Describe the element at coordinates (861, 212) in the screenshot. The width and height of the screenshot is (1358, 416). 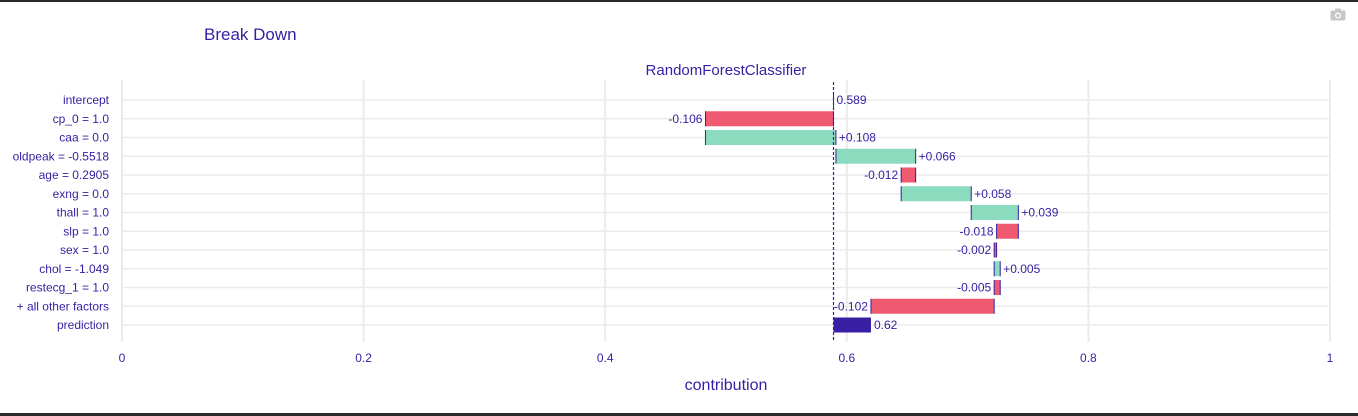
I see `bars-layer` at that location.